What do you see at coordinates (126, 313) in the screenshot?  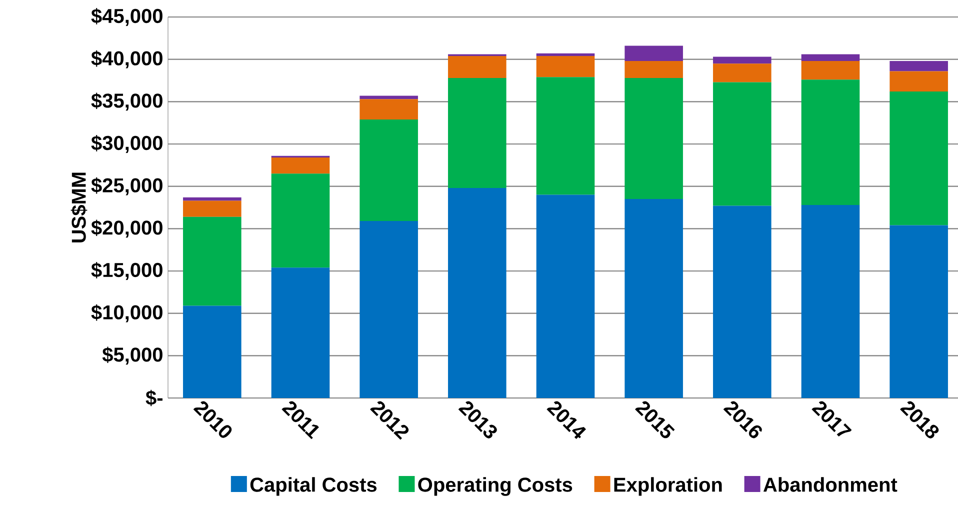 I see `y-tick-label: $10,000` at bounding box center [126, 313].